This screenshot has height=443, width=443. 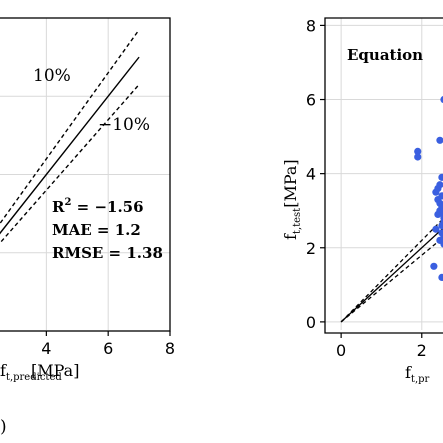 What do you see at coordinates (311, 322) in the screenshot?
I see `right-y-tick-label: 0` at bounding box center [311, 322].